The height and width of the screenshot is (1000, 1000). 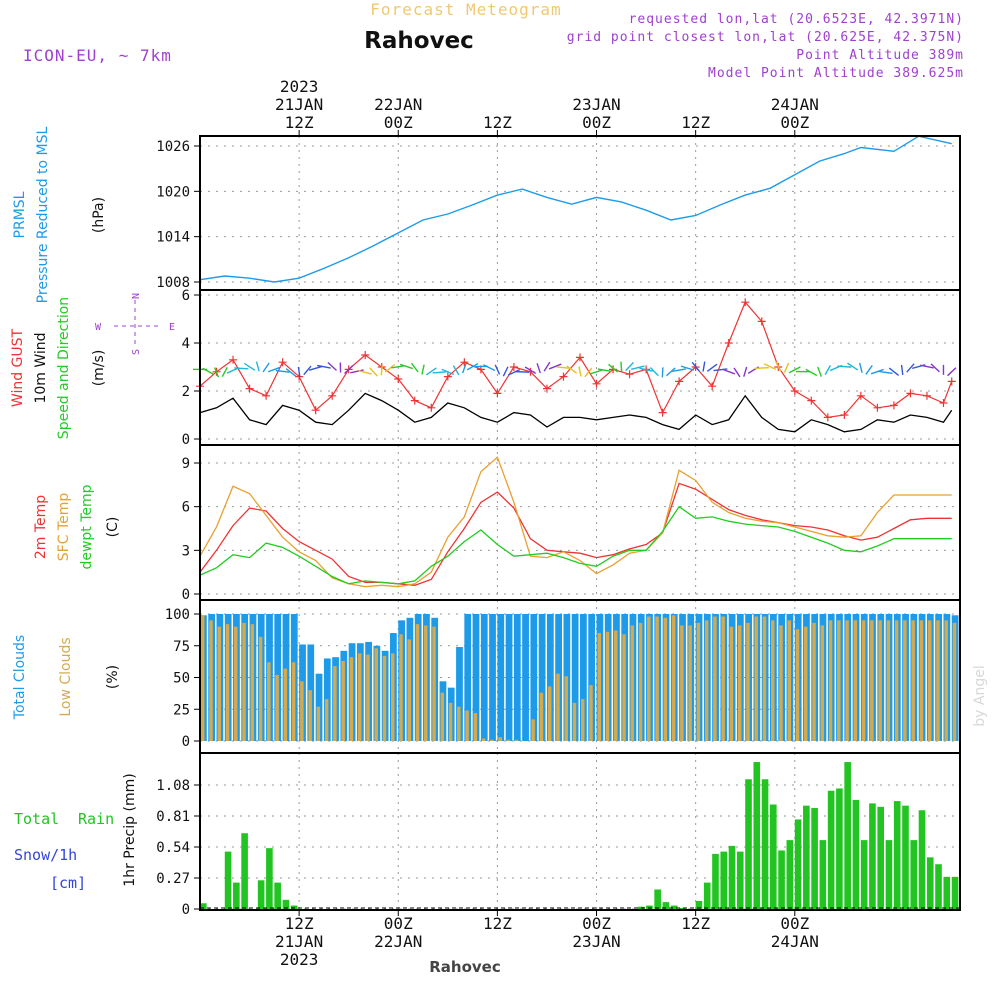 I want to click on wind-label-gust: Wind GUST, so click(x=18, y=367).